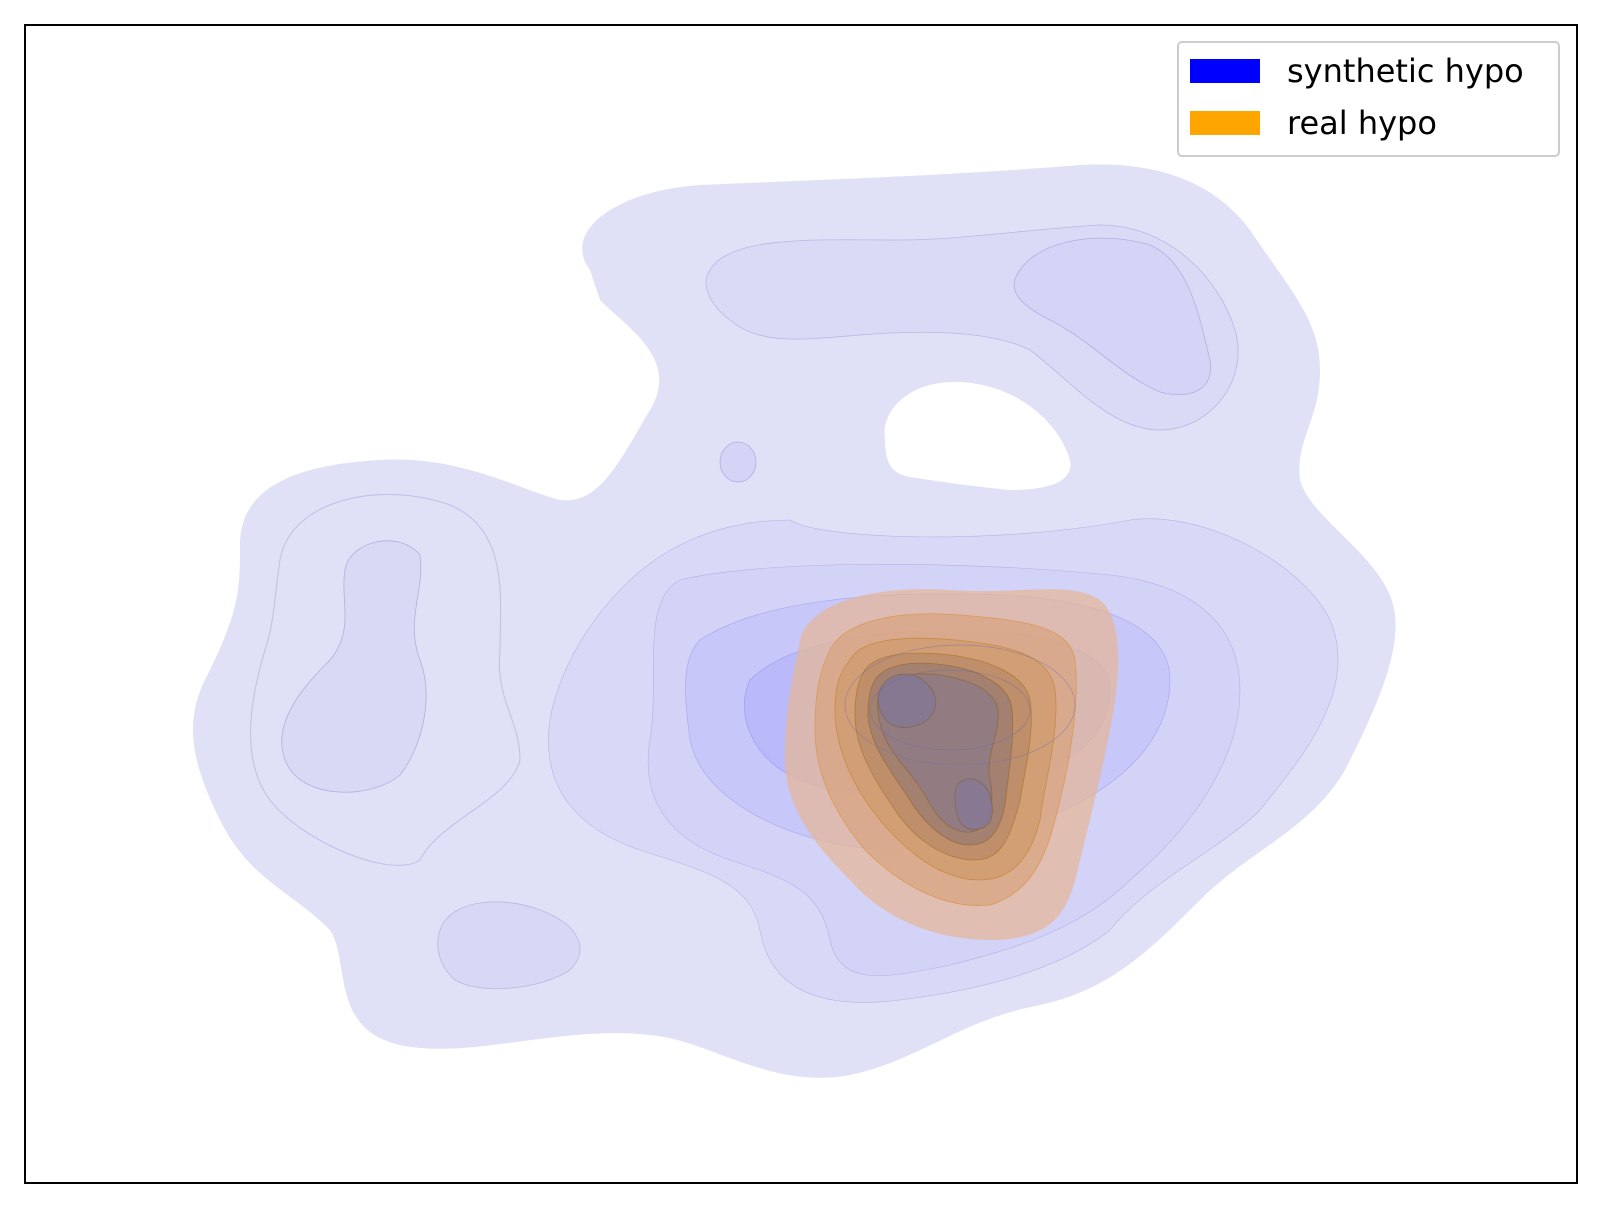  What do you see at coordinates (1225, 123) in the screenshot?
I see `legend-swatch-real` at bounding box center [1225, 123].